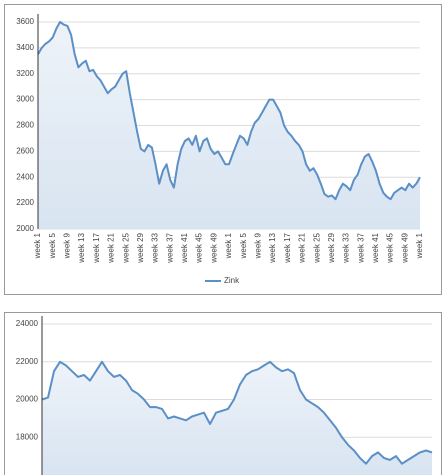  I want to click on y-tick-label: 2200, so click(25, 202).